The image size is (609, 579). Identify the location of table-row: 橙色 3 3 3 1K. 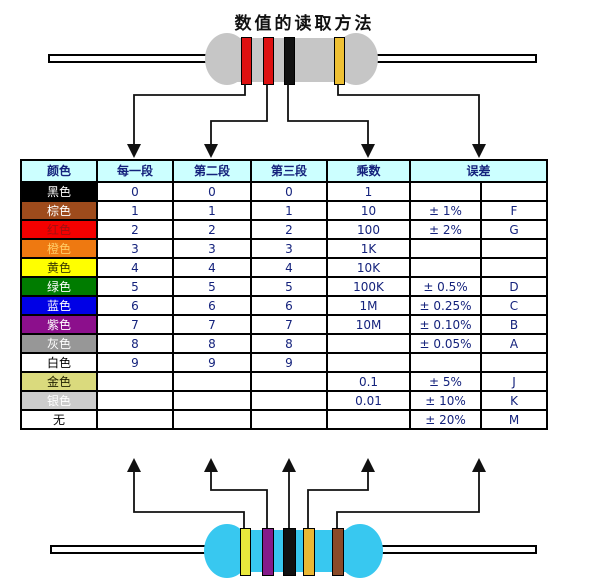
(284, 248).